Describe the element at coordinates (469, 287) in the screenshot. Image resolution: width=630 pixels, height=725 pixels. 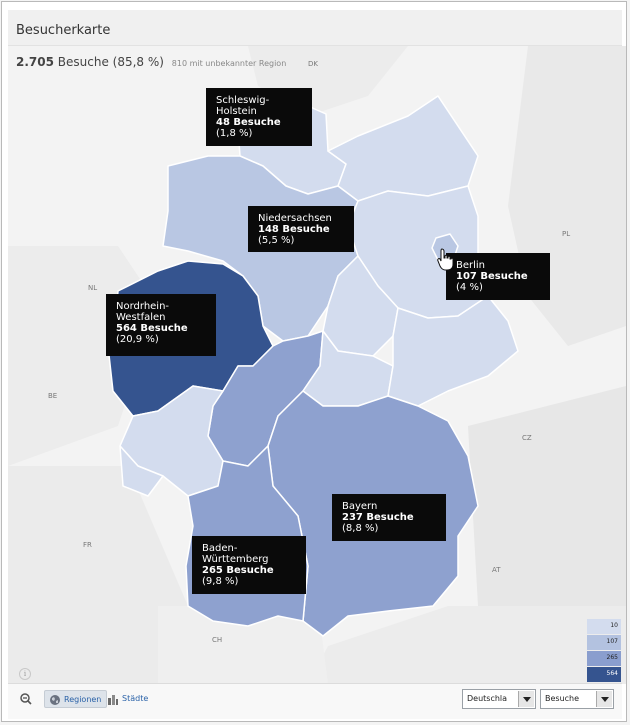
I see `tooltip-share: (4 %)` at that location.